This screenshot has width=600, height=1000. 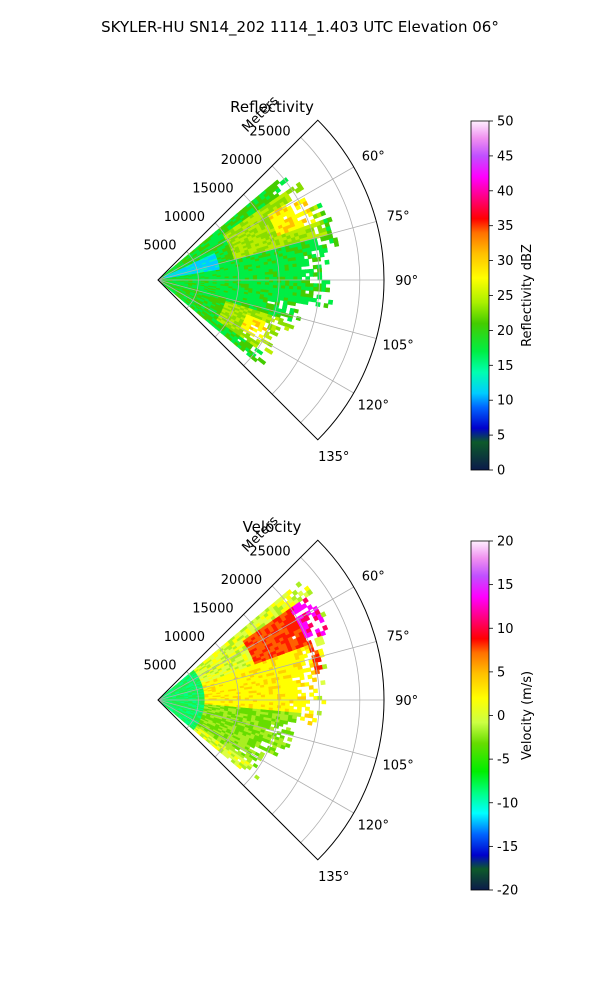 What do you see at coordinates (507, 847) in the screenshot?
I see `colorbar-tick-label: -15` at bounding box center [507, 847].